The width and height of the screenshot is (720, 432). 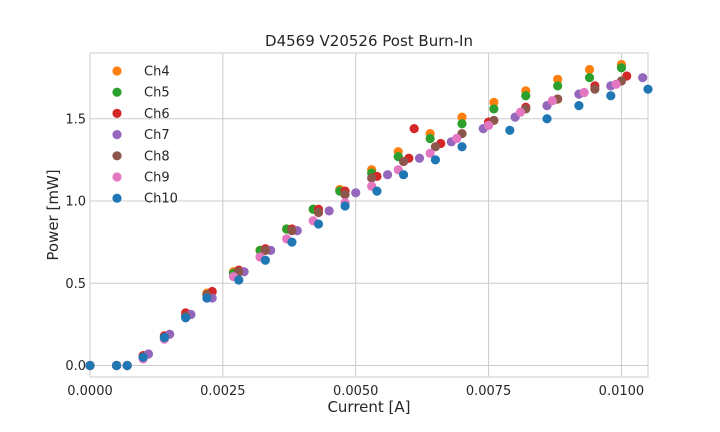 What do you see at coordinates (157, 156) in the screenshot?
I see `legend-label: Ch8` at bounding box center [157, 156].